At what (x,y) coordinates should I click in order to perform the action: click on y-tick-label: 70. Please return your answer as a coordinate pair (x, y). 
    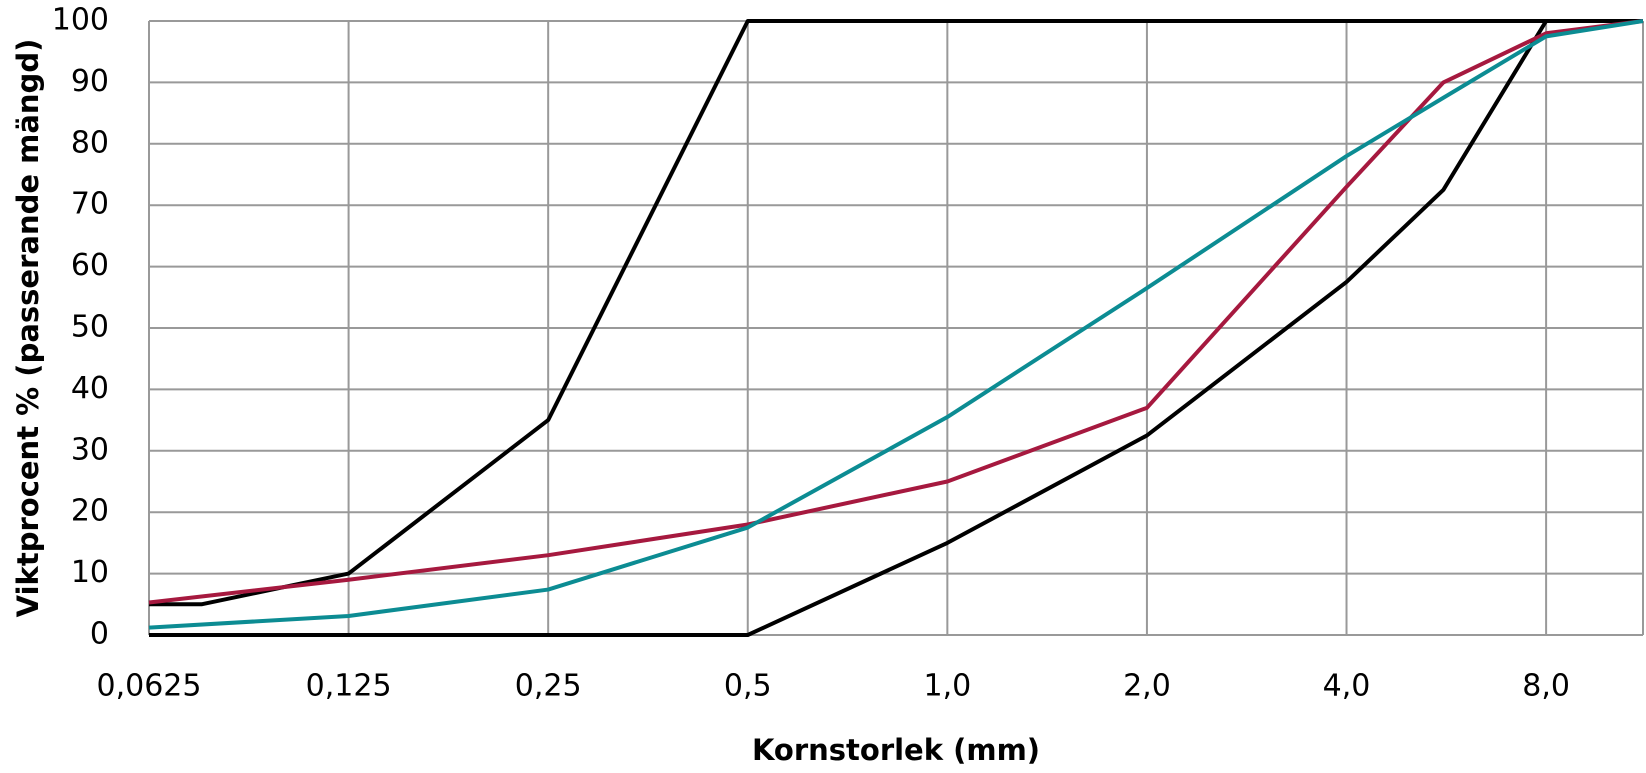
    Looking at the image, I should click on (90, 204).